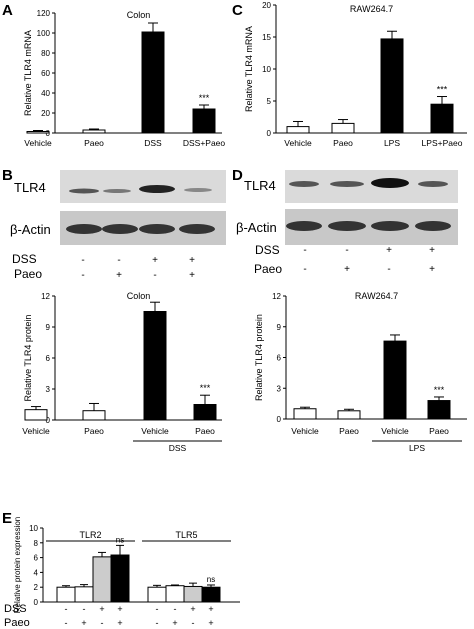 The image size is (474, 629). I want to click on panel-label-c: C, so click(237, 10).